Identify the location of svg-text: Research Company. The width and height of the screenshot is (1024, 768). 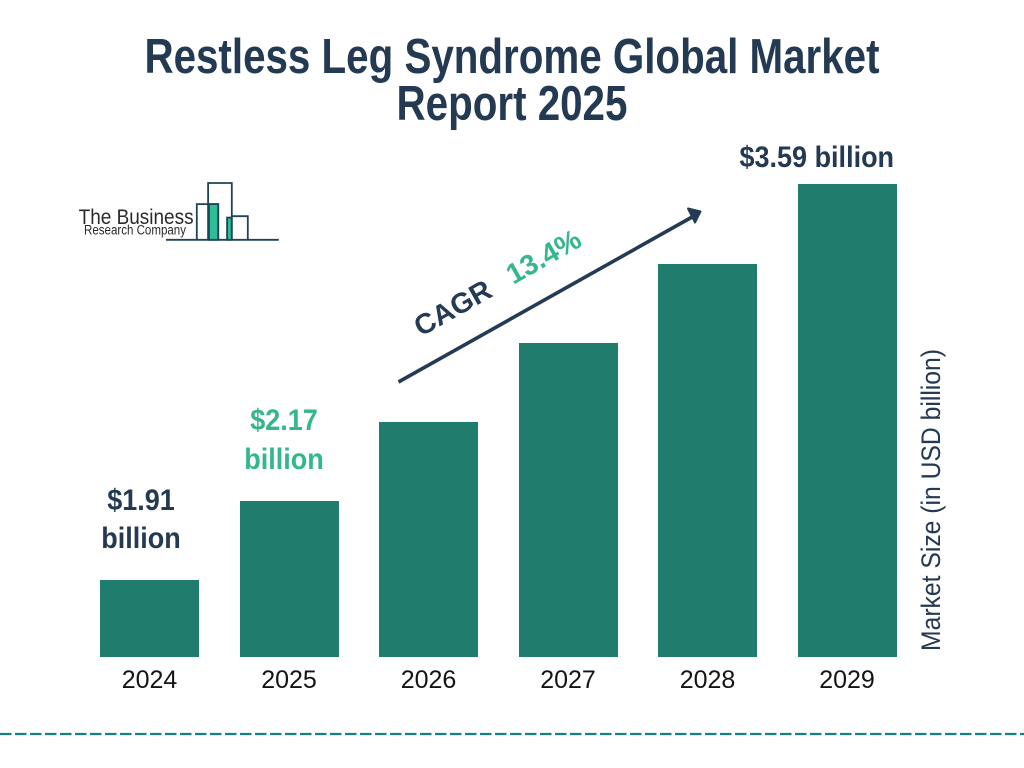
(135, 230).